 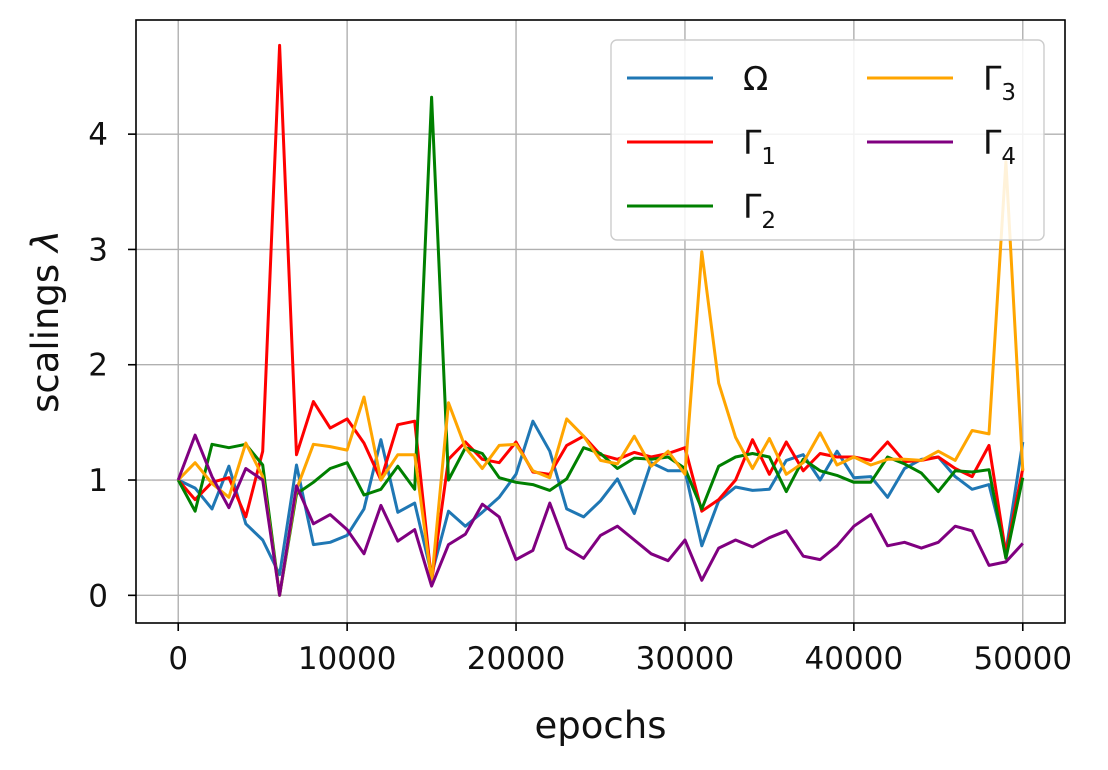 What do you see at coordinates (620, 650) in the screenshot?
I see `x-axis-ticks: 0 10000 20000 30000 40000 50000` at bounding box center [620, 650].